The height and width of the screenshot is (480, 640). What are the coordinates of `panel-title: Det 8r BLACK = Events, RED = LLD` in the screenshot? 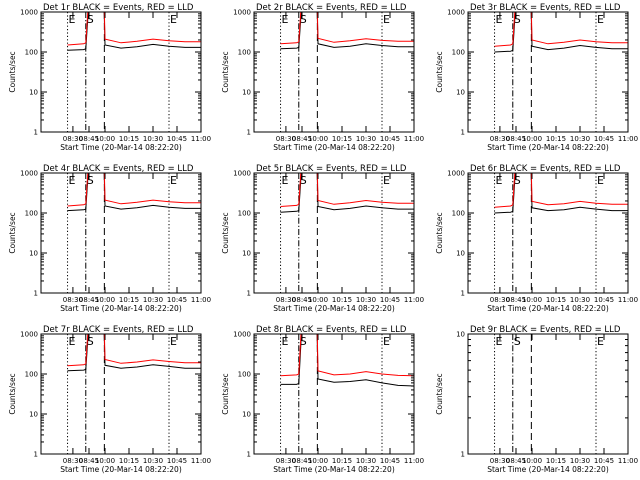 It's located at (331, 330).